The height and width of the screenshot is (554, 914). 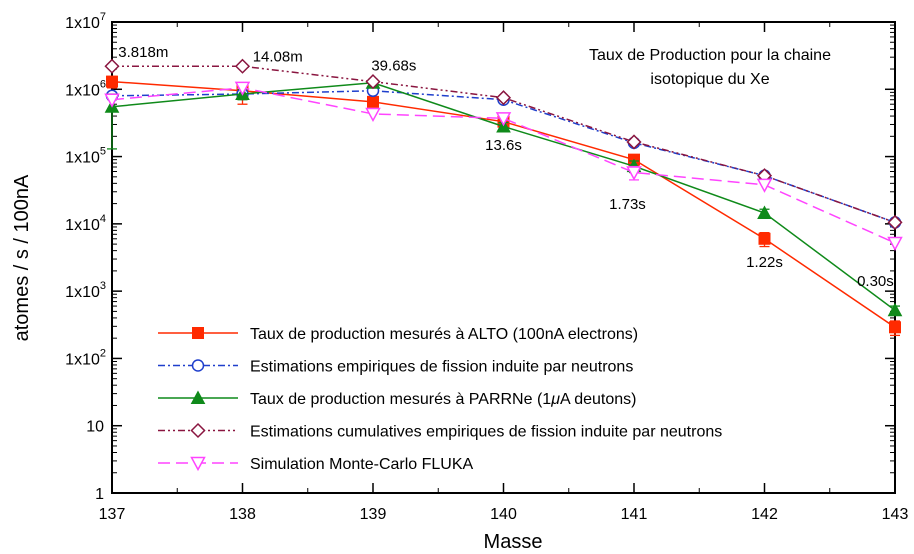 I want to click on half-life-annotation: 3.818m, so click(x=143, y=52).